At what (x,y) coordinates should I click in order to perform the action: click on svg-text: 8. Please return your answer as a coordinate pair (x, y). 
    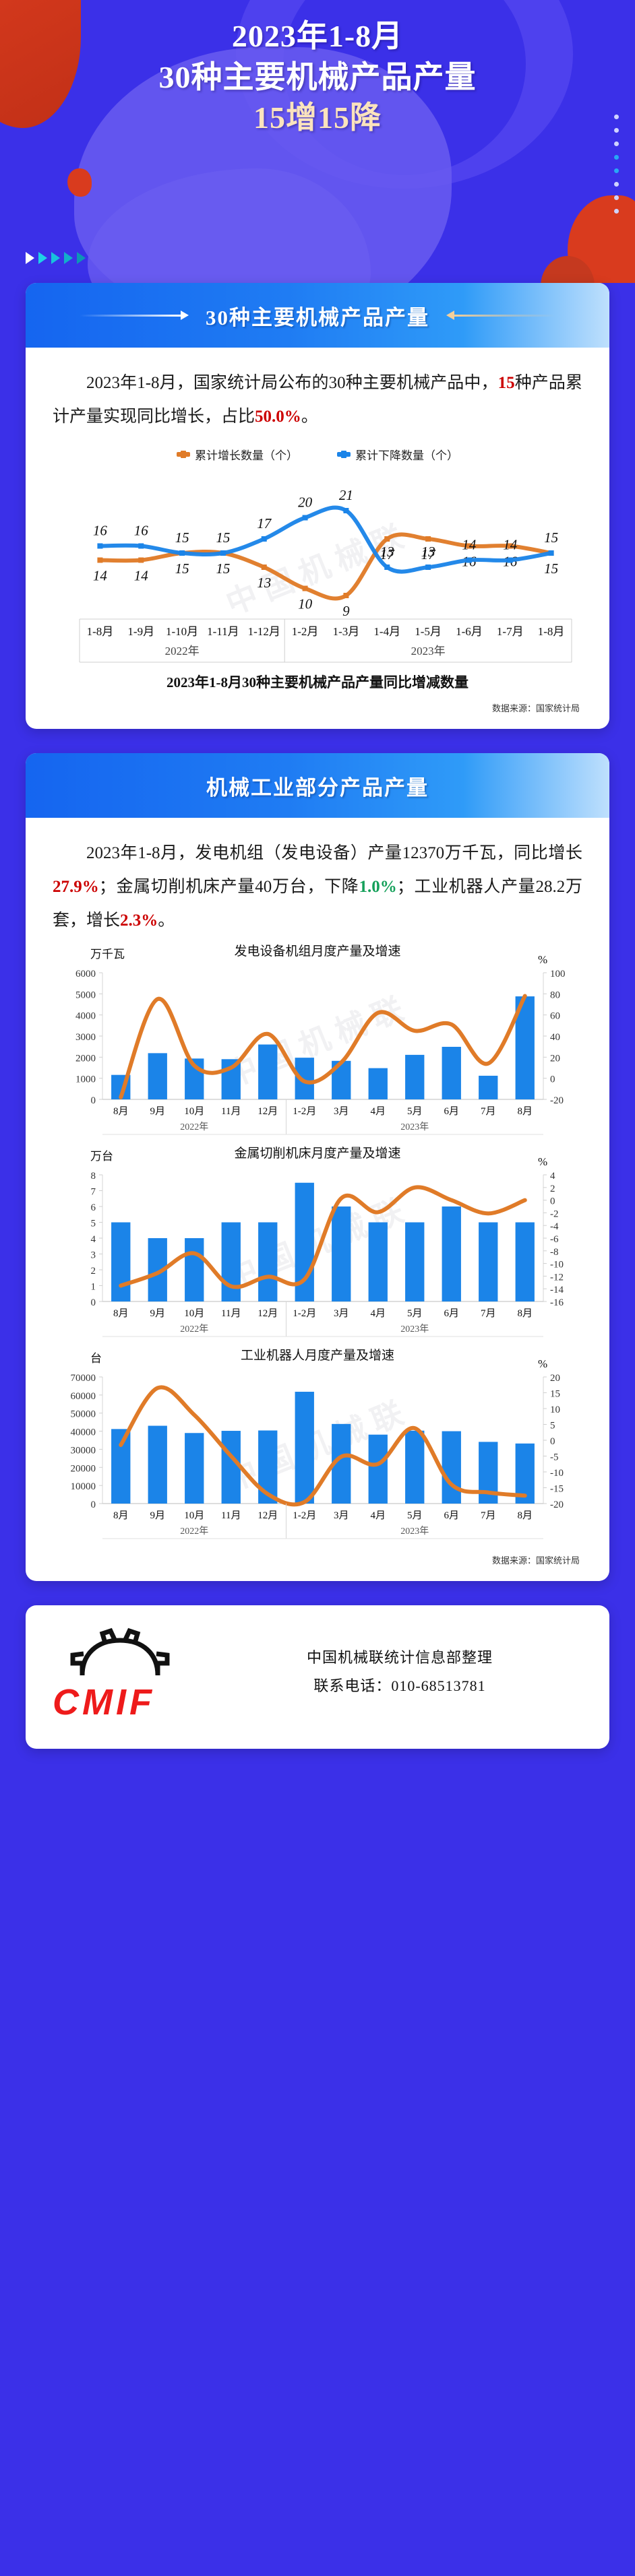
    Looking at the image, I should click on (93, 1177).